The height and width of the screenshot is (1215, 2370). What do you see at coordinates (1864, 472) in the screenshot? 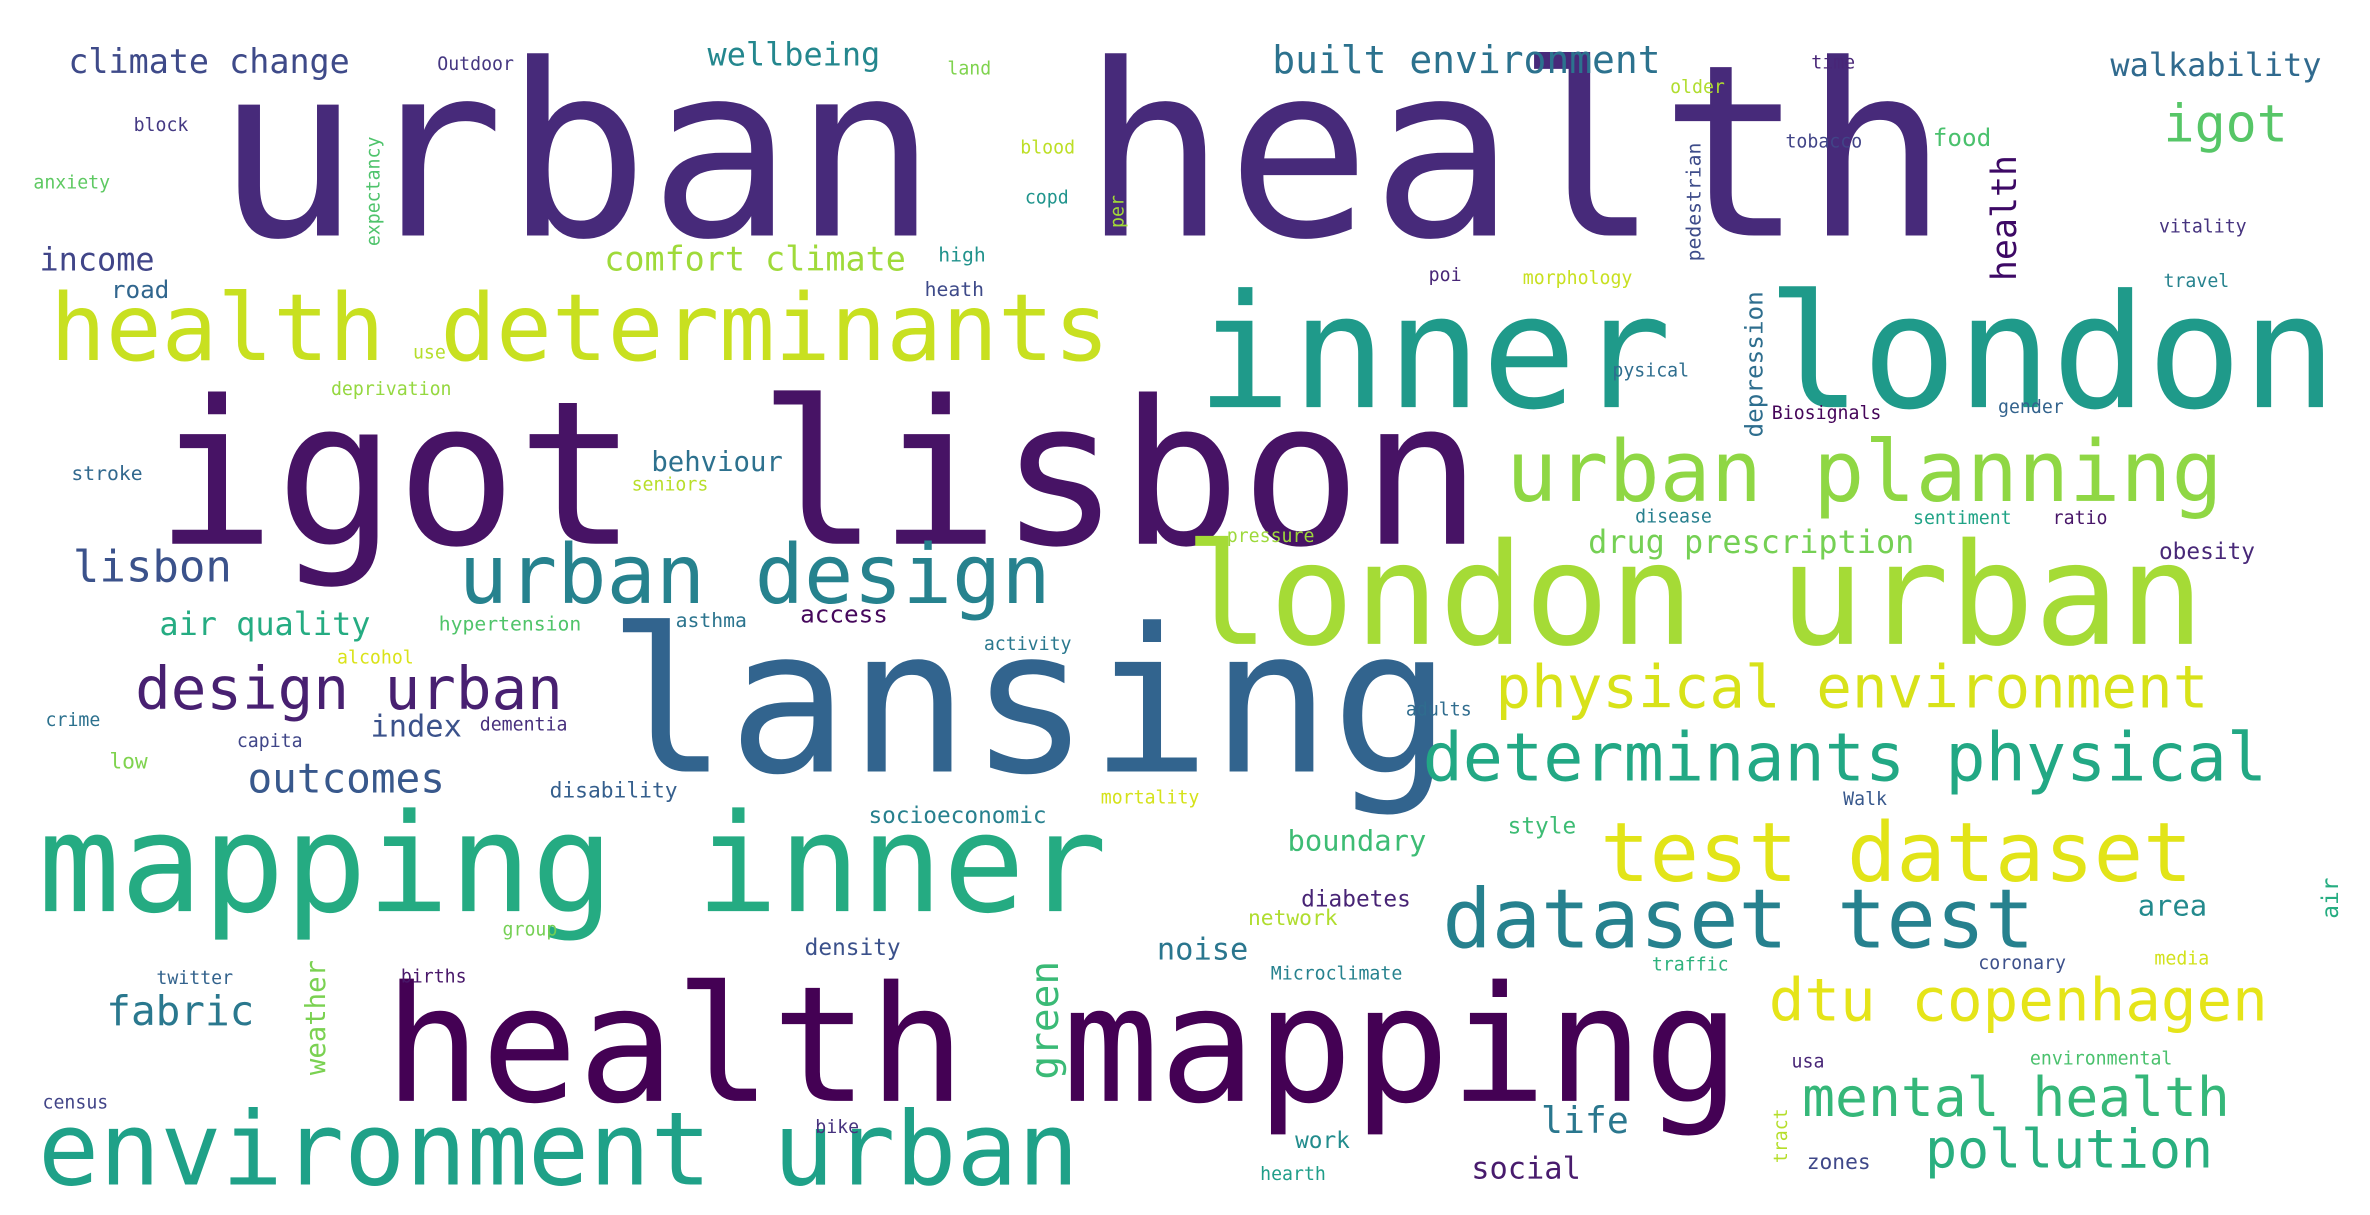
I see `word-urban-planning: urban planning` at bounding box center [1864, 472].